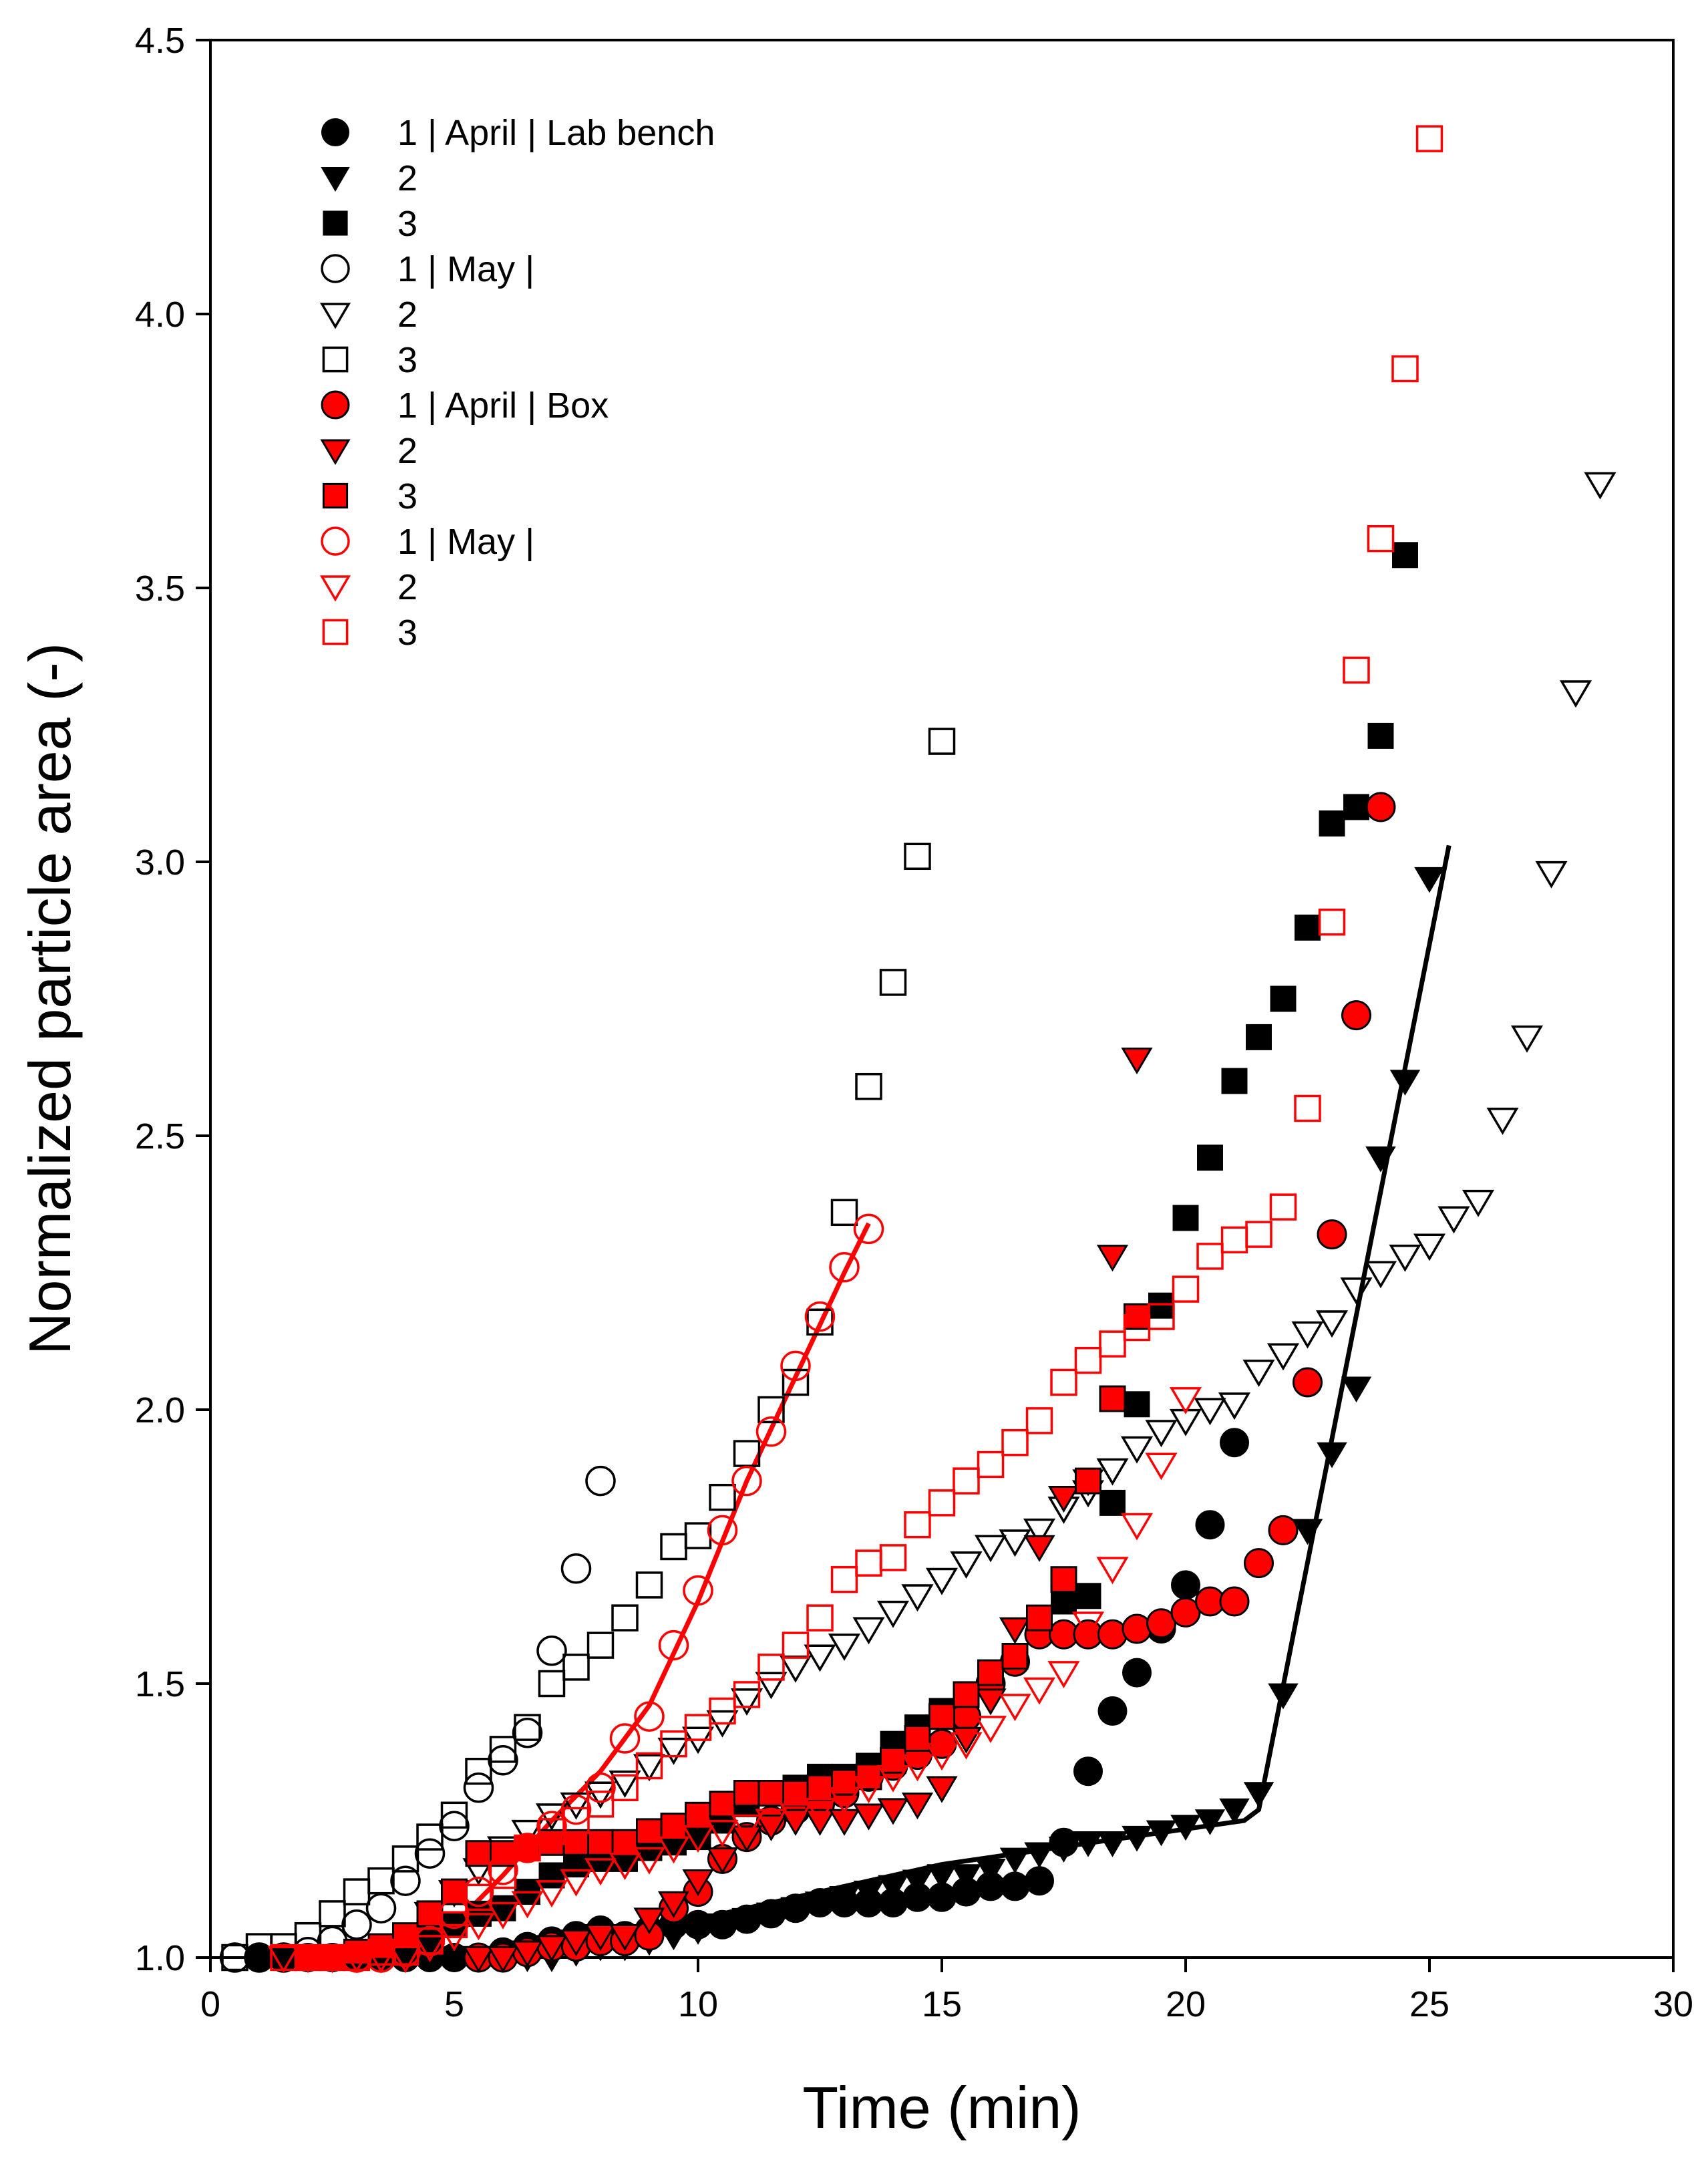 The height and width of the screenshot is (2168, 1708). I want to click on y-axis-title: Normalized particle area (-), so click(50, 999).